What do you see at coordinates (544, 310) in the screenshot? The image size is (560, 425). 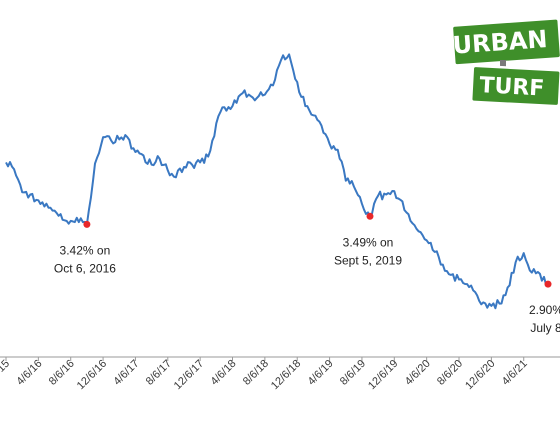 I see `annotation-label: 2.90%` at bounding box center [544, 310].